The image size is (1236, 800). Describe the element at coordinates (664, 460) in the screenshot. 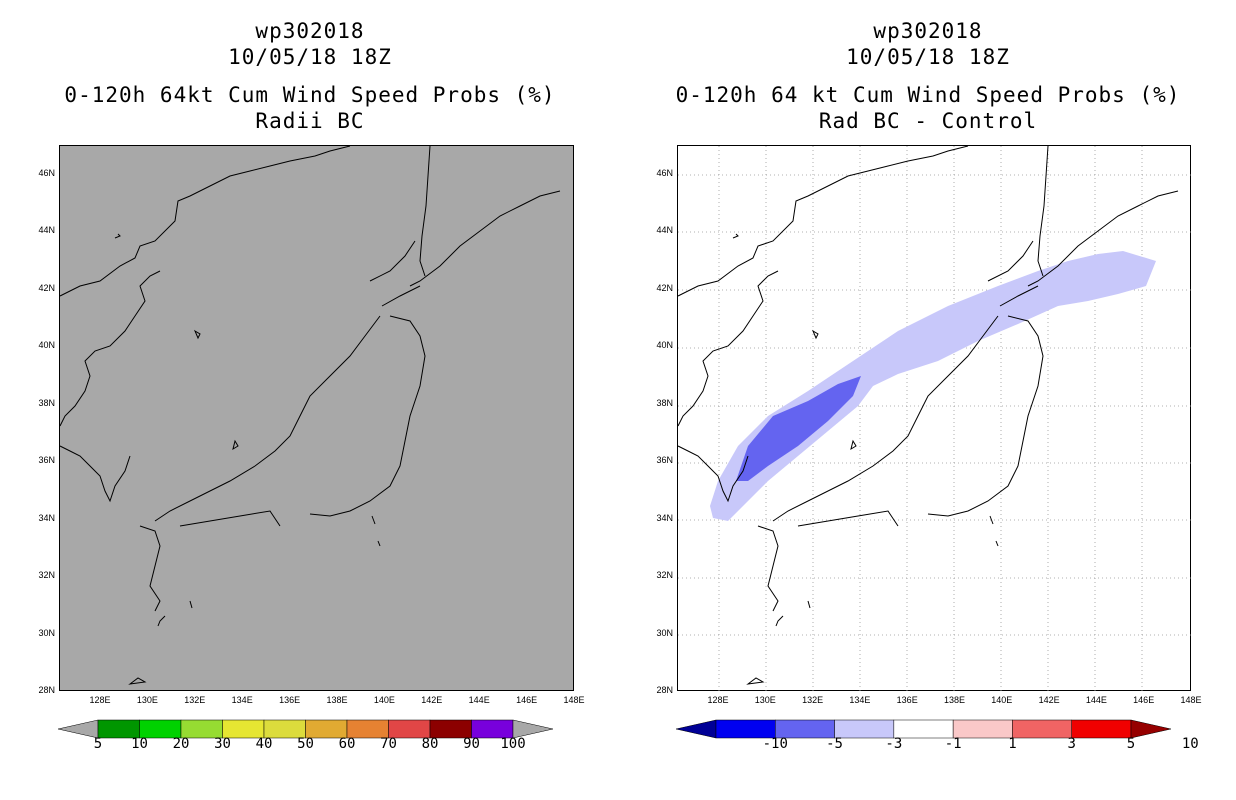

I see `right-lat-label: 36N` at that location.